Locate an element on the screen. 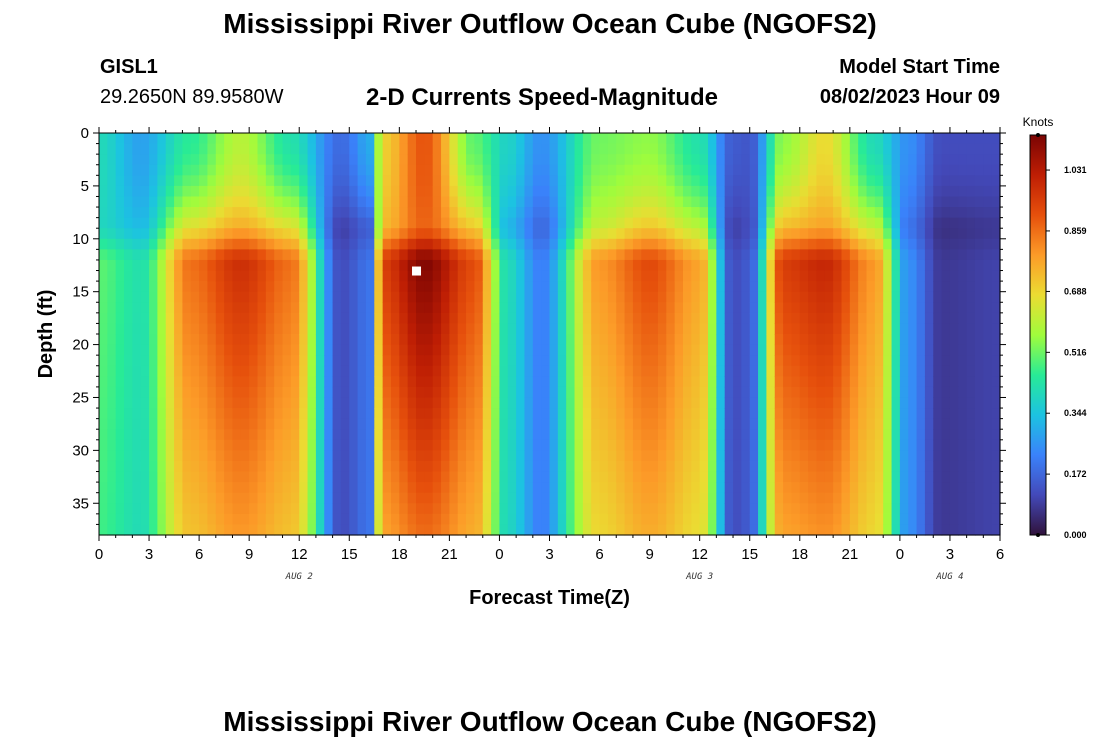  y-tick-label: 10 is located at coordinates (80, 239).